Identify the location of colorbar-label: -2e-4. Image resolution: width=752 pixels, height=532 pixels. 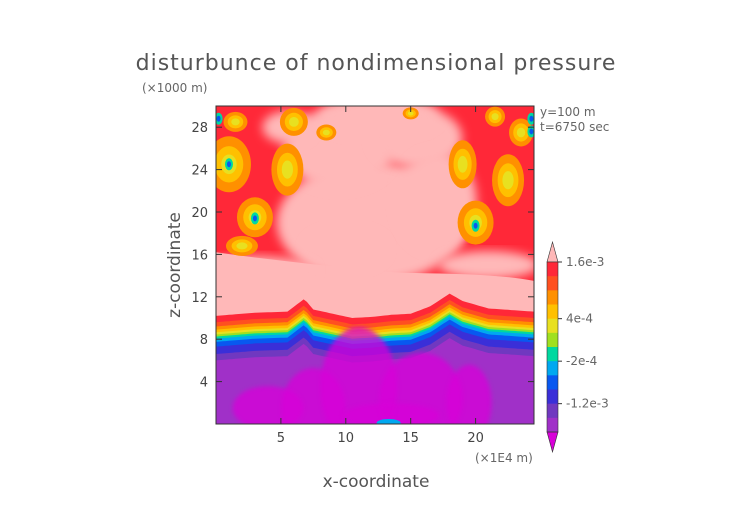
(581, 361).